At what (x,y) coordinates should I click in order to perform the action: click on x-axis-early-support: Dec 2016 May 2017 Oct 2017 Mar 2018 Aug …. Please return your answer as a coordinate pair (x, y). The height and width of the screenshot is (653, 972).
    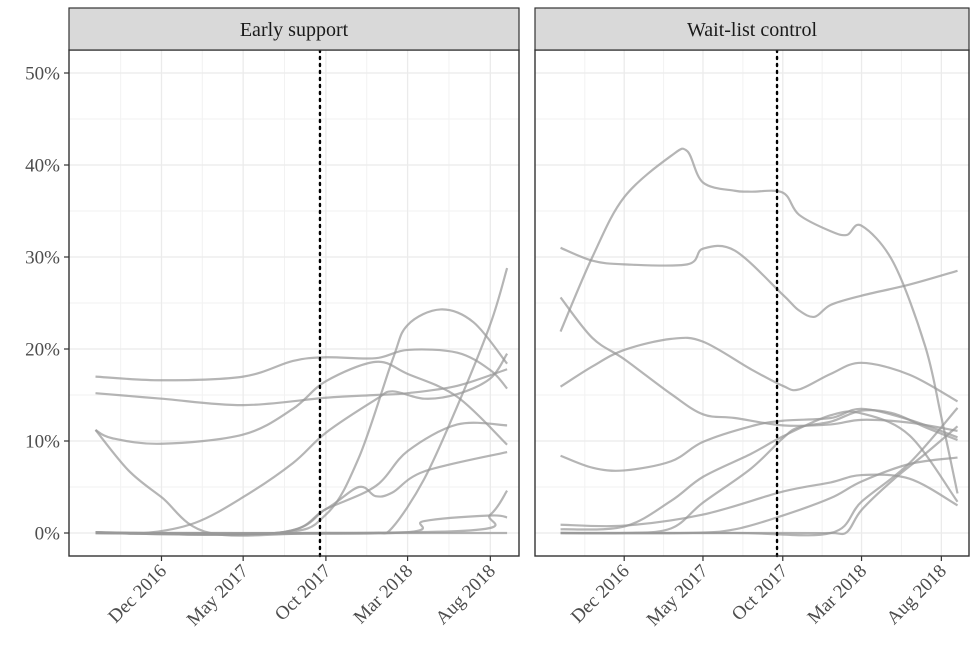
    Looking at the image, I should click on (302, 596).